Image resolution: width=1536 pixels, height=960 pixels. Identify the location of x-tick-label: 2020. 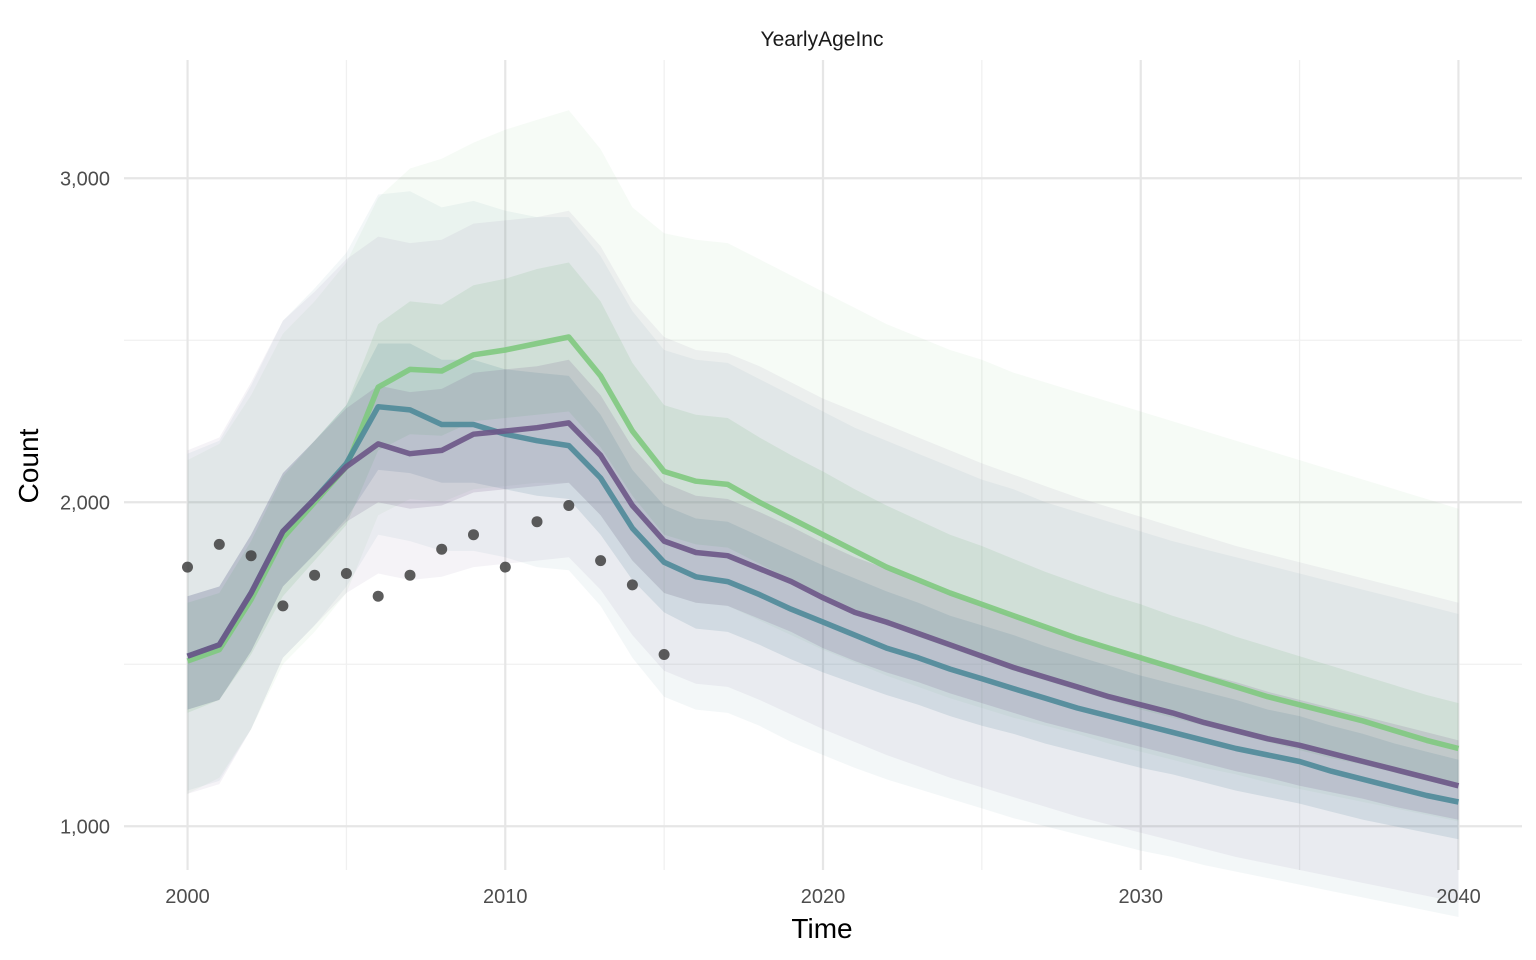
(823, 897).